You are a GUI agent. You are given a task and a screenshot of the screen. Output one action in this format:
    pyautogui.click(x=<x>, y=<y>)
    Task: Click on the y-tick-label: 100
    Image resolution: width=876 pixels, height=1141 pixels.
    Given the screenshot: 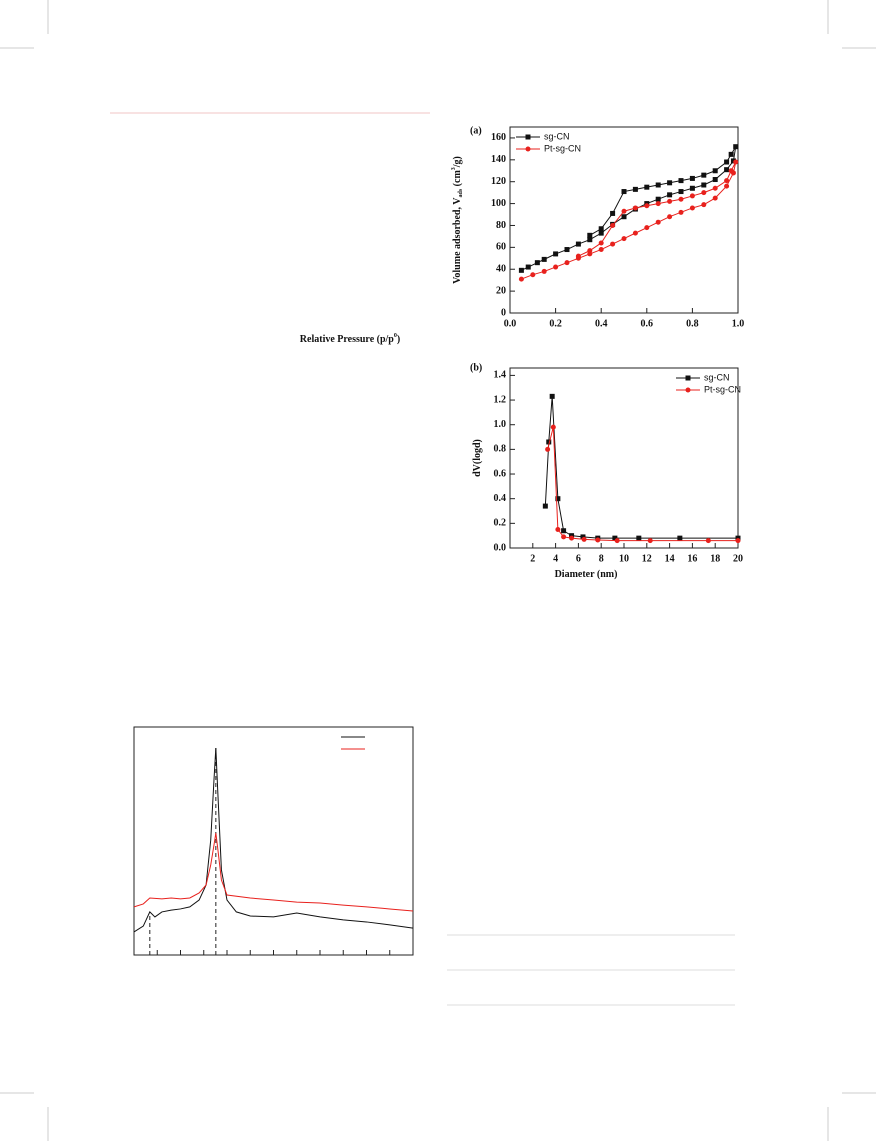 What is the action you would take?
    pyautogui.click(x=498, y=203)
    